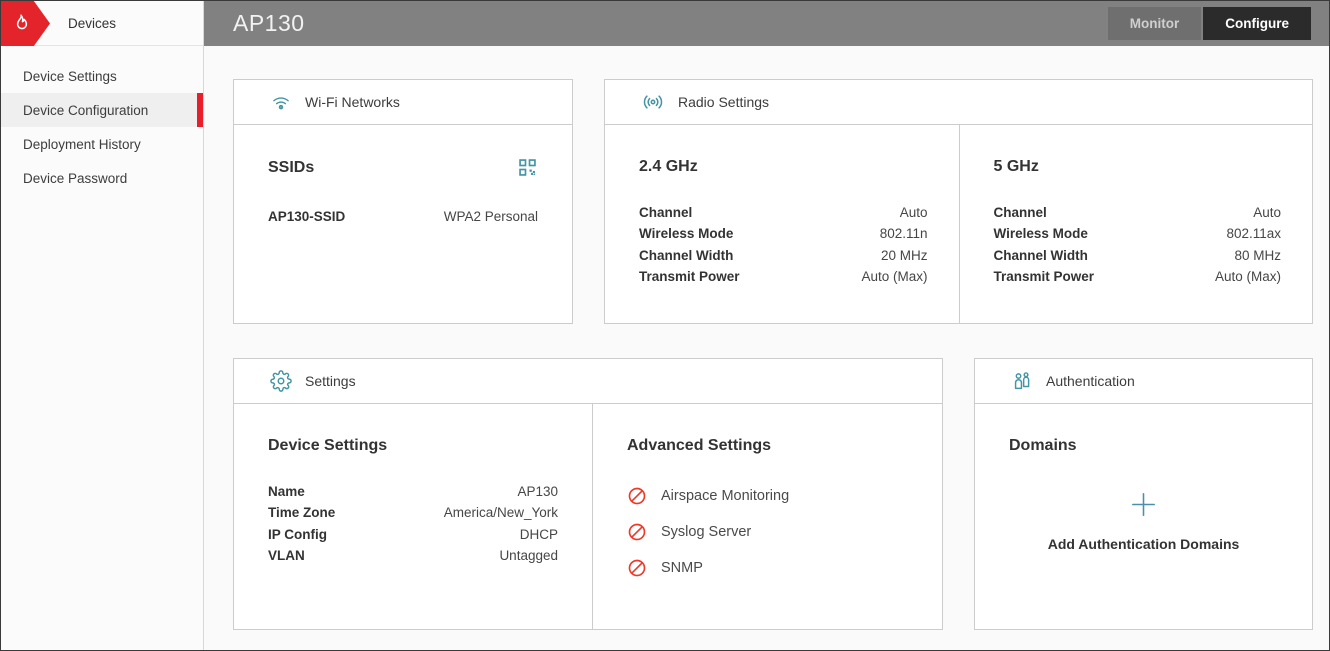 This screenshot has height=651, width=1330. I want to click on kv-value: AP130, so click(537, 491).